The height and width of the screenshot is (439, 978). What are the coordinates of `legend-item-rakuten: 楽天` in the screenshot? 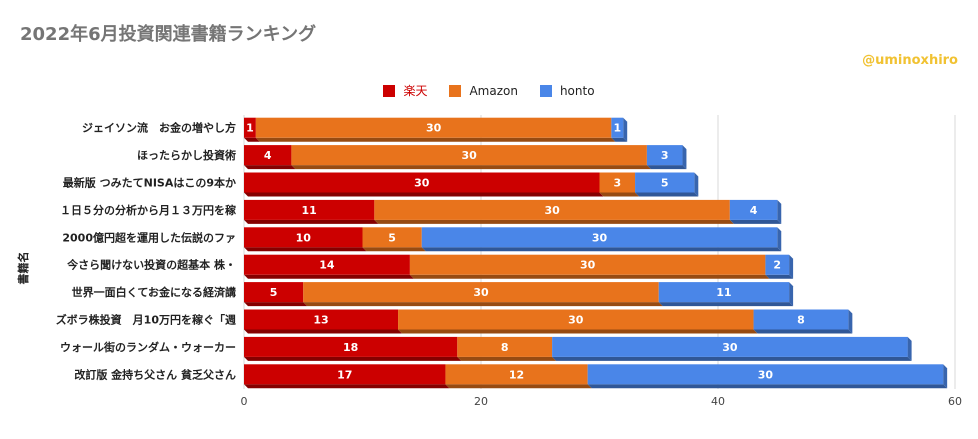 It's located at (405, 90).